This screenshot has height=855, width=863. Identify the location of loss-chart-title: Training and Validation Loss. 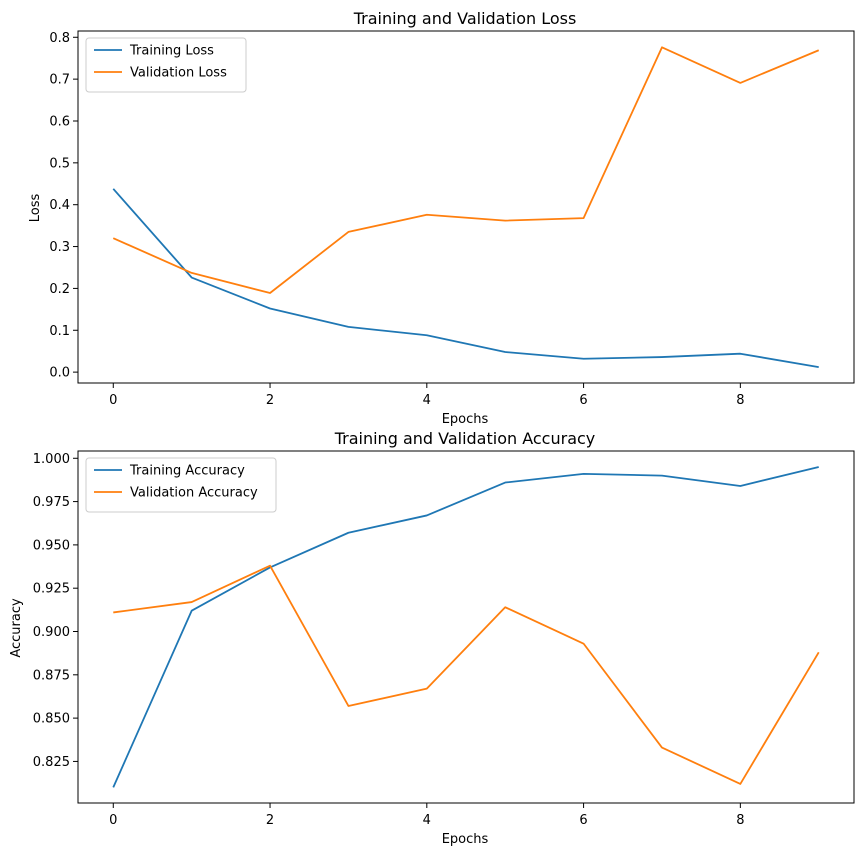
(465, 18).